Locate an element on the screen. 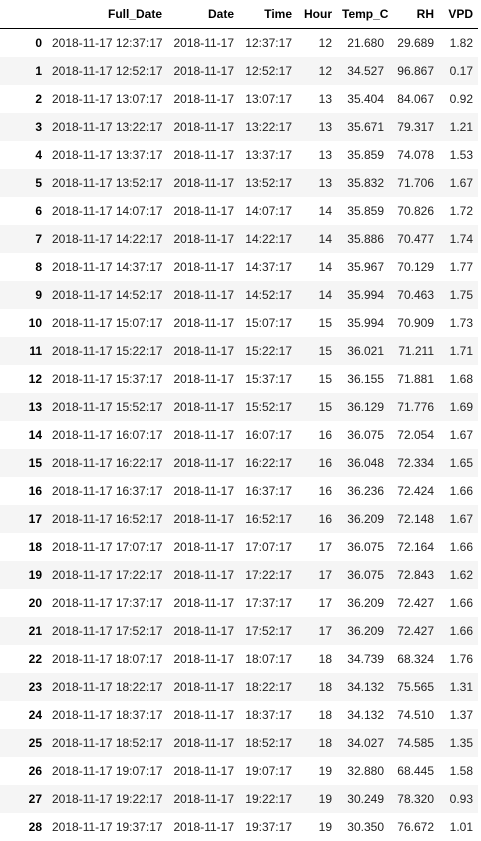 This screenshot has width=481, height=841. full-date-cell: 2018-11-17 19:07:17 is located at coordinates (107, 771).